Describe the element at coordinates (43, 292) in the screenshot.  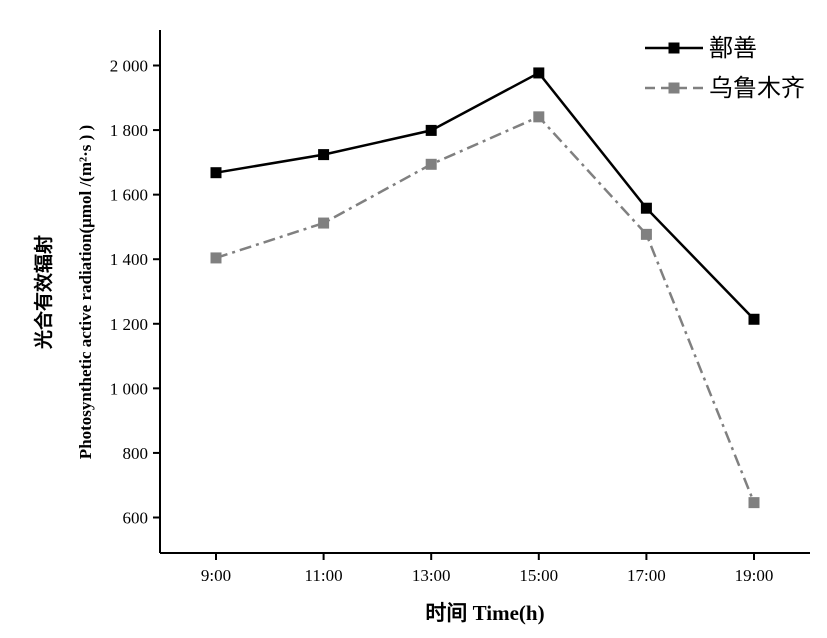
I see `y-axis-title-cn: 光合有效辐射` at that location.